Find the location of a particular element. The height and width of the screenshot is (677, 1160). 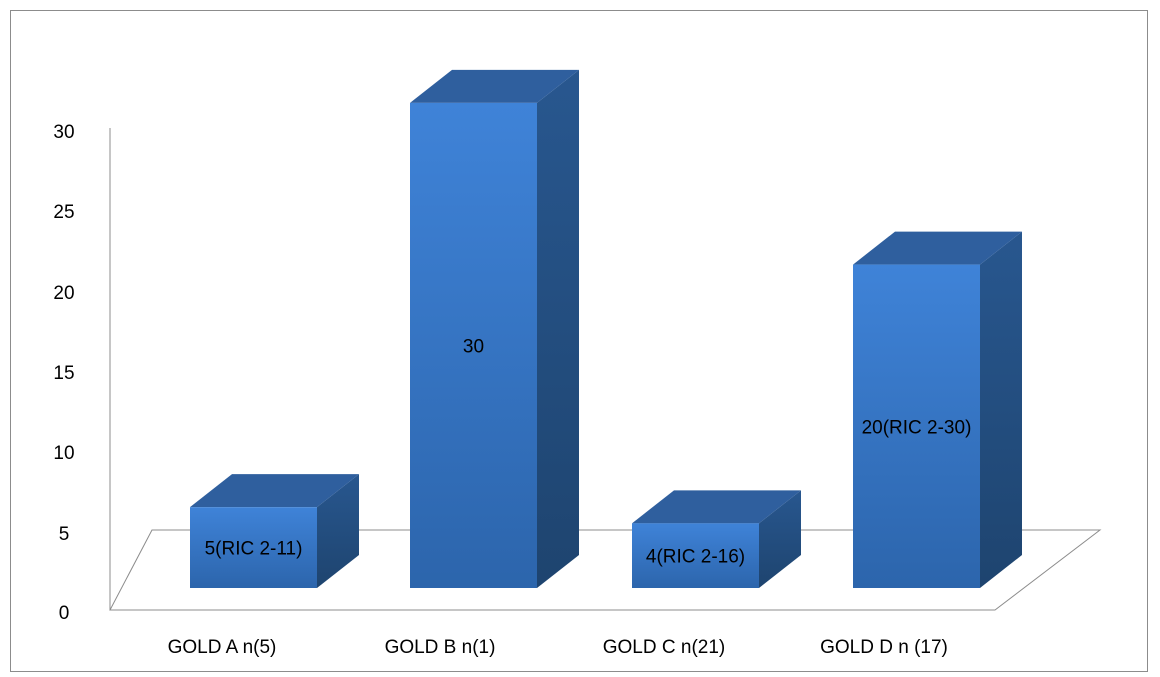

floor-plane is located at coordinates (605, 570).